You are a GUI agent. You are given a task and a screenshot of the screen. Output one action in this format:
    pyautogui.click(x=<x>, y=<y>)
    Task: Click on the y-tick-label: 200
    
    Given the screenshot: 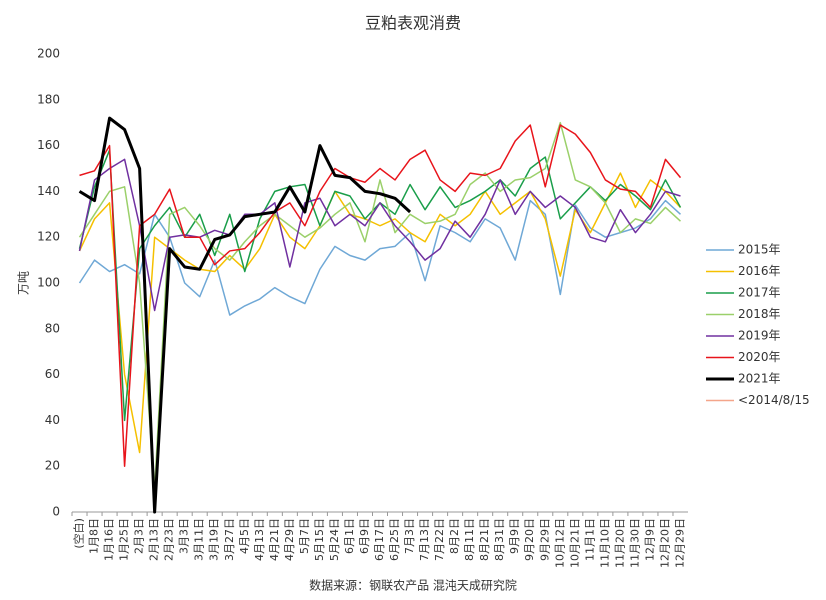 What is the action you would take?
    pyautogui.click(x=48, y=54)
    